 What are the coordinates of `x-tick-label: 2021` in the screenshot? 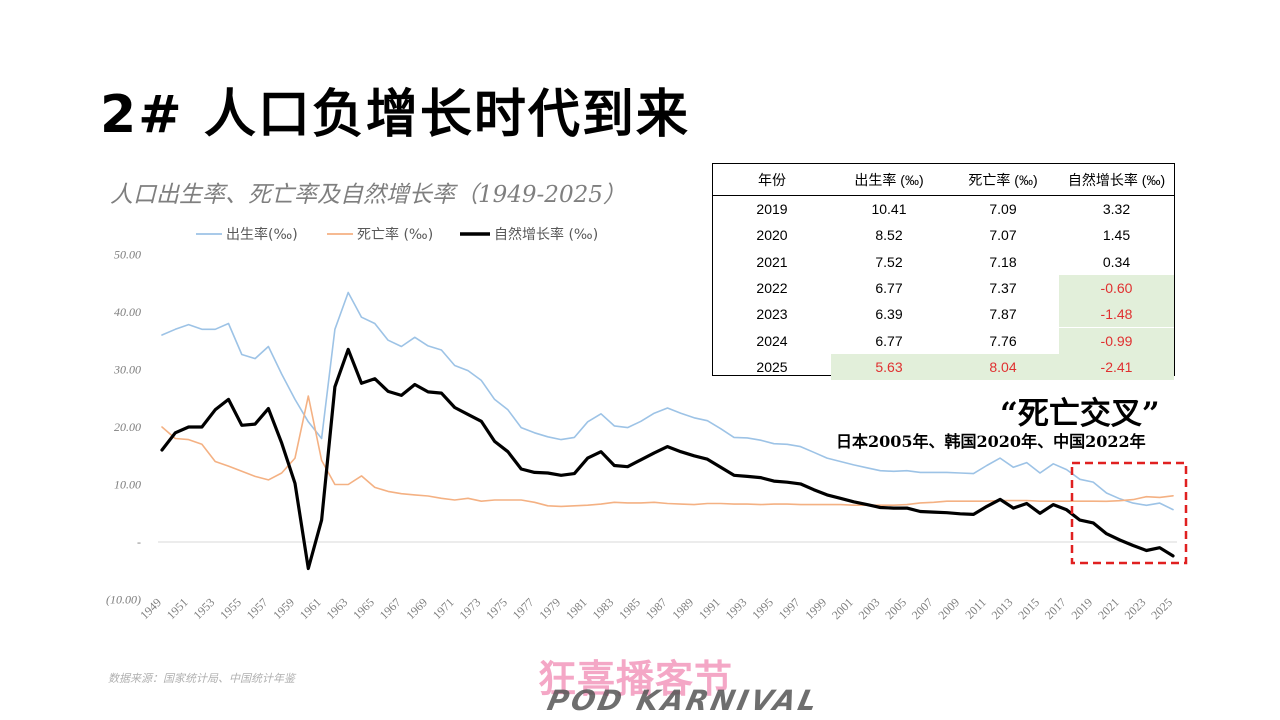 It's located at (1108, 608).